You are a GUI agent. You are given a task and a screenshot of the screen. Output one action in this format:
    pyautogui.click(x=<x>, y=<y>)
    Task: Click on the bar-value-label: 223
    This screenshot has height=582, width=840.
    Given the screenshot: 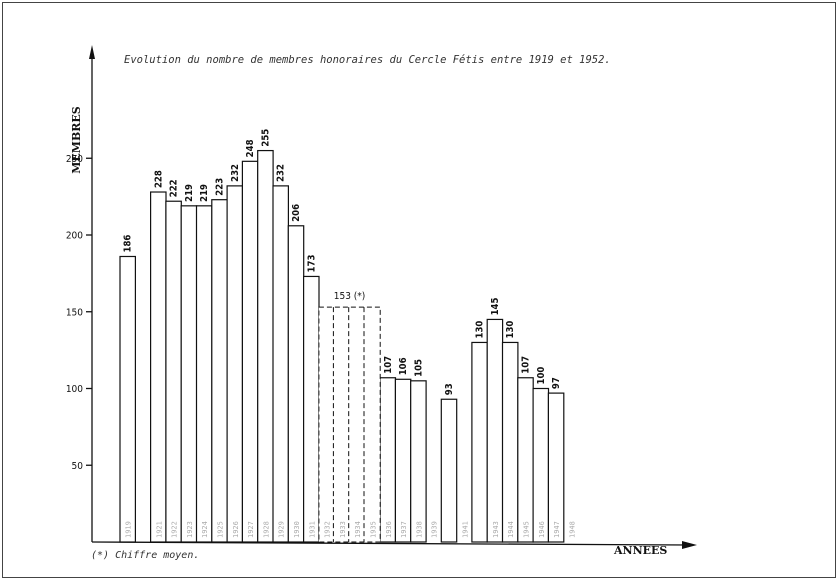 What is the action you would take?
    pyautogui.click(x=220, y=187)
    